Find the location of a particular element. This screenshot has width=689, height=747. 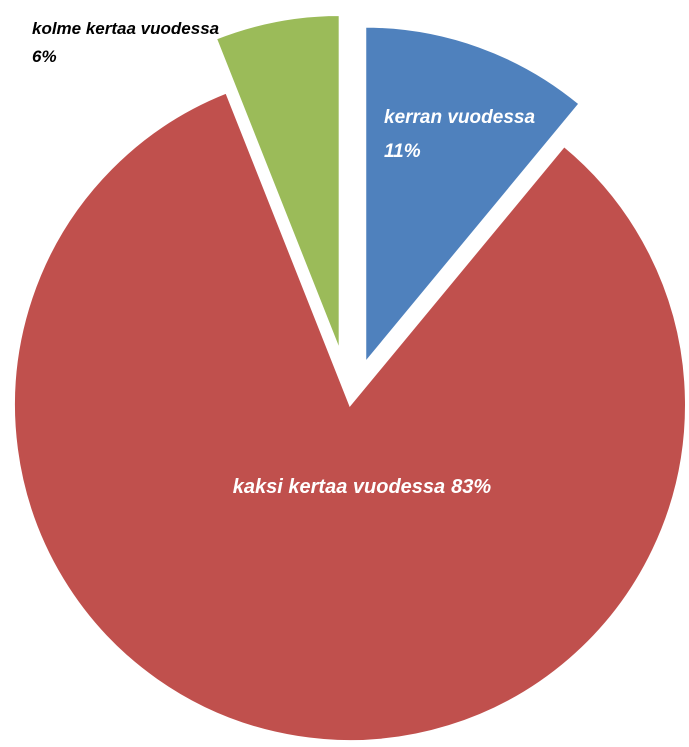

category-label: kerran vuodessa is located at coordinates (459, 117).